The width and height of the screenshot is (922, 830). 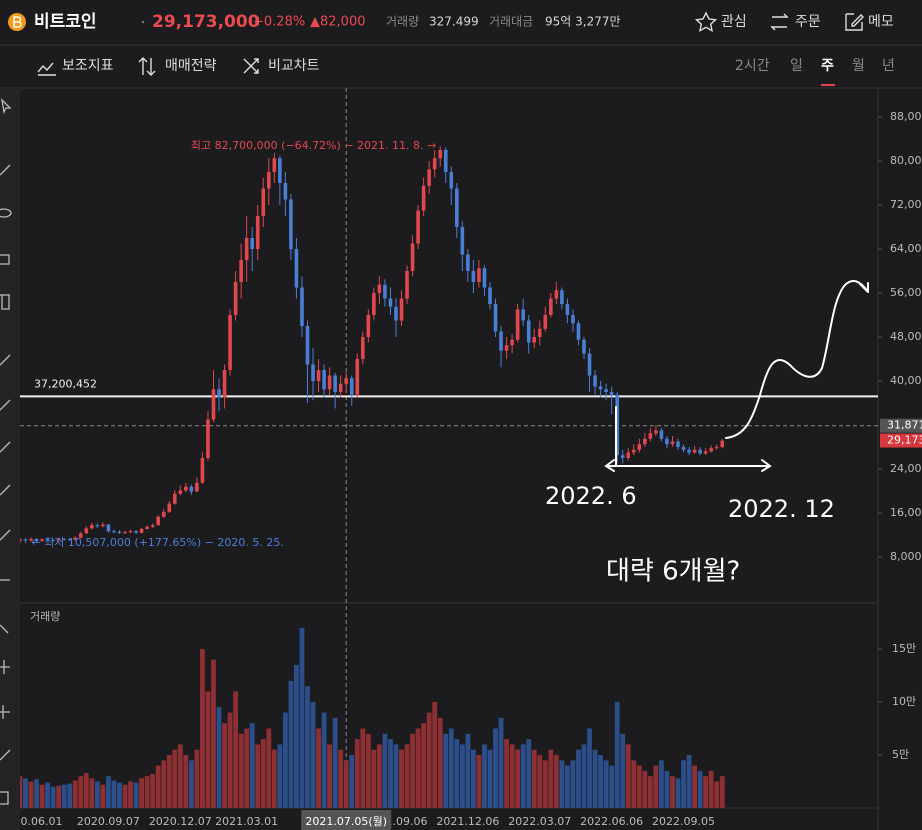 I want to click on period-year: 년, so click(x=888, y=66).